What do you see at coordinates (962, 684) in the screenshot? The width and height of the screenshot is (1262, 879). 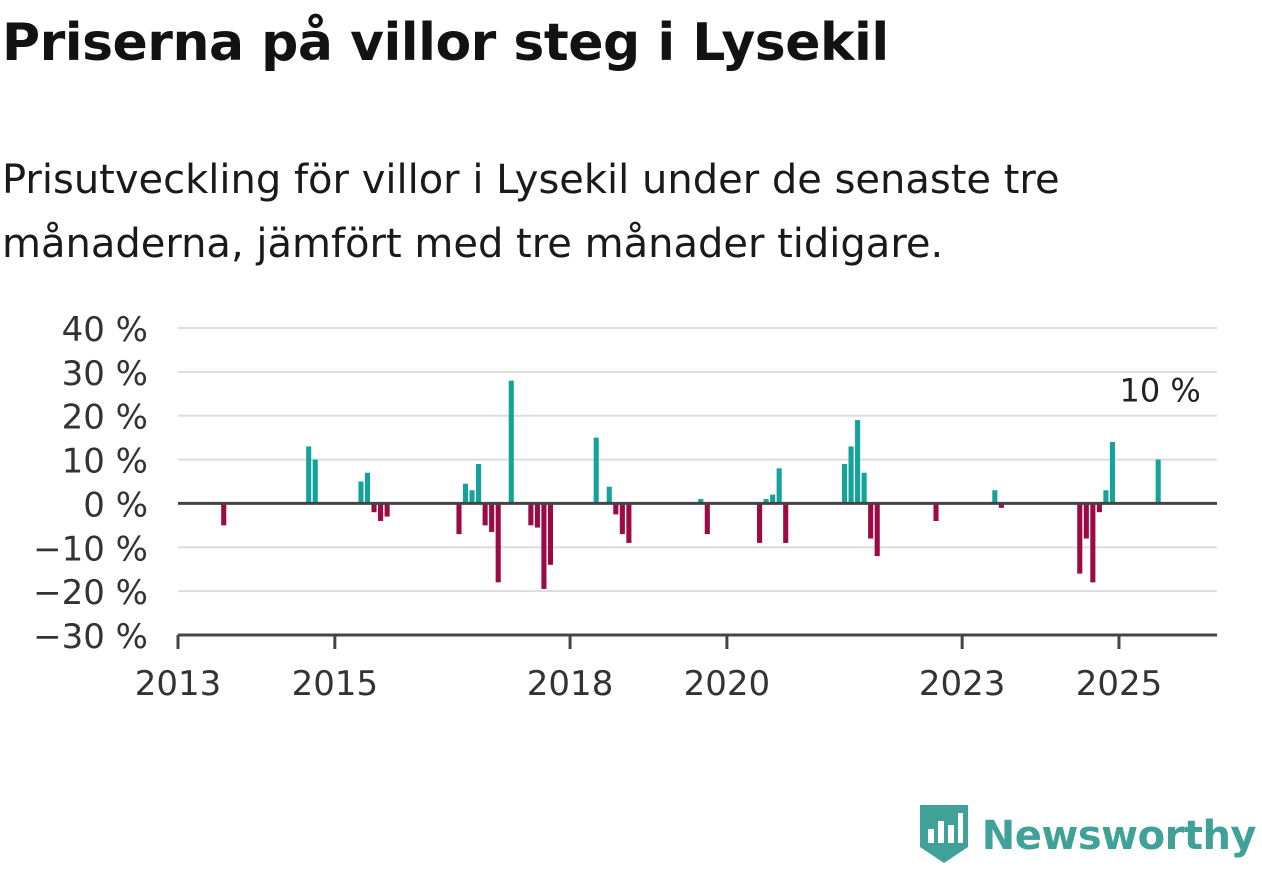 I see `x-tick-label: 2023` at bounding box center [962, 684].